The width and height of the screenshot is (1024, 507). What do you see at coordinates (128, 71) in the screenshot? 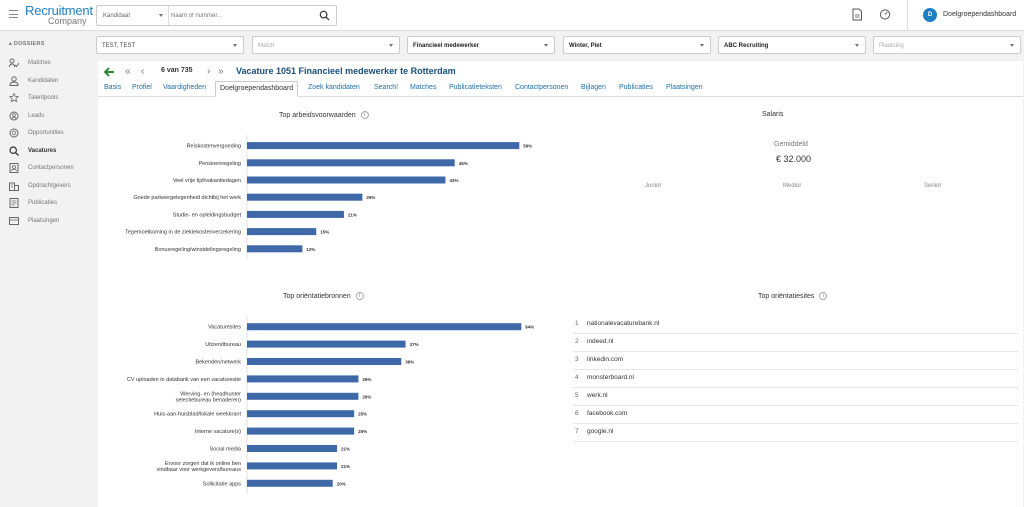
I see `first-record-icon: «` at bounding box center [128, 71].